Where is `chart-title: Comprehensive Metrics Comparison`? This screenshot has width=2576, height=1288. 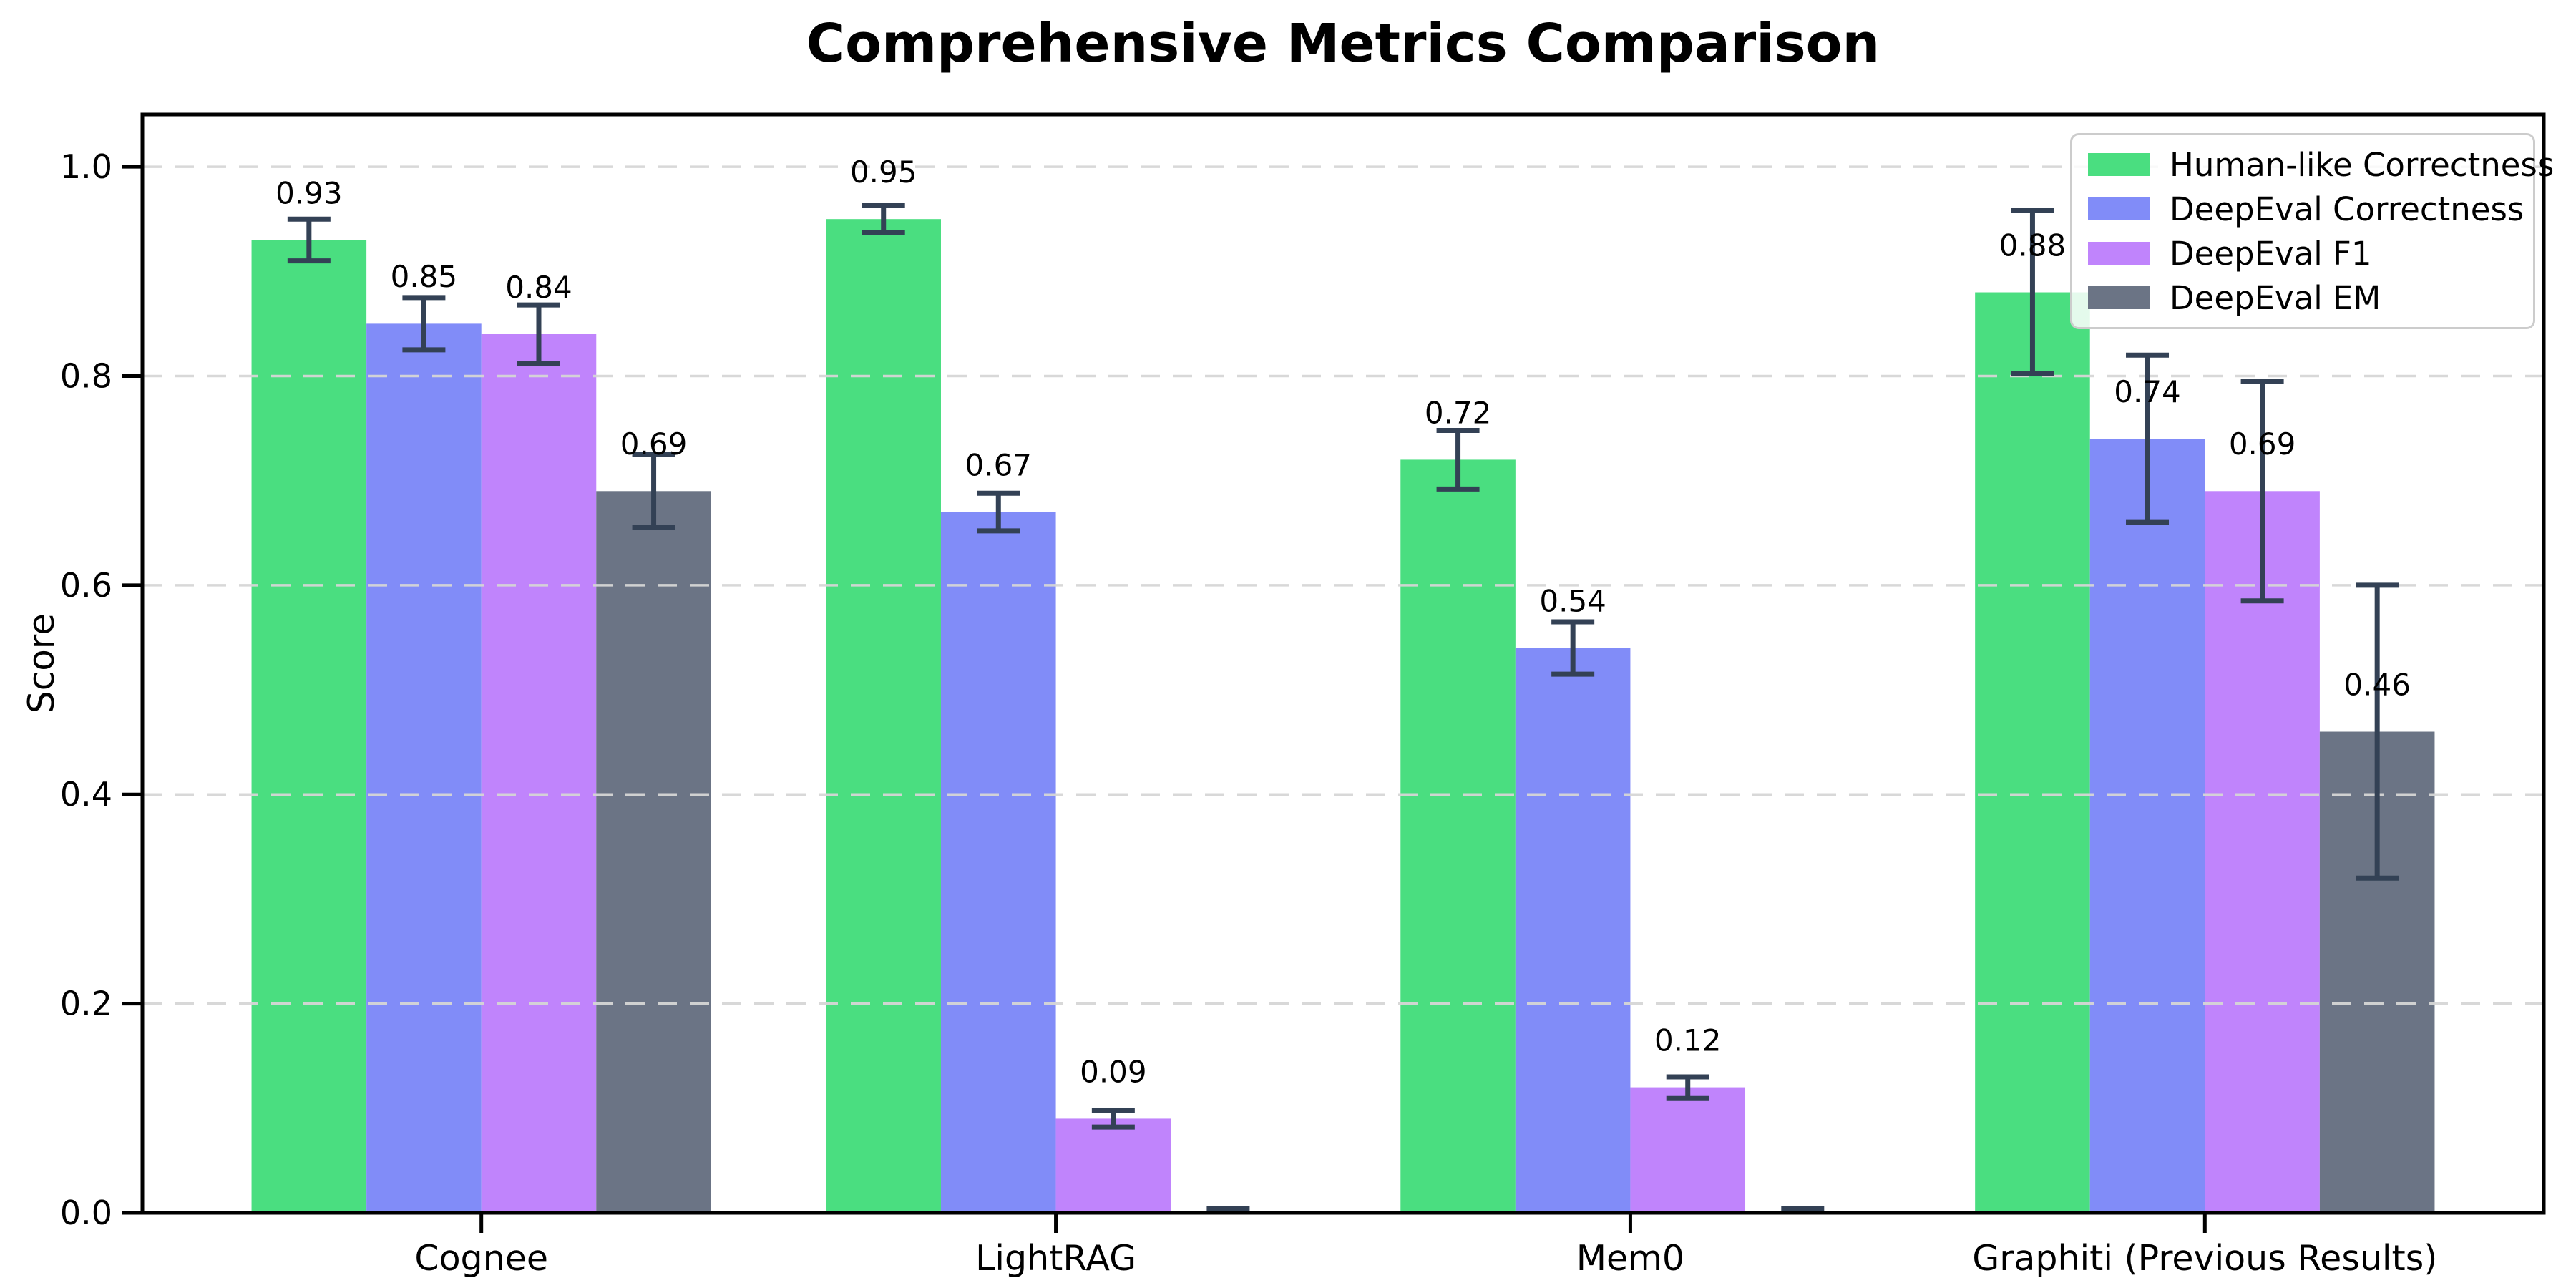 chart-title: Comprehensive Metrics Comparison is located at coordinates (1343, 43).